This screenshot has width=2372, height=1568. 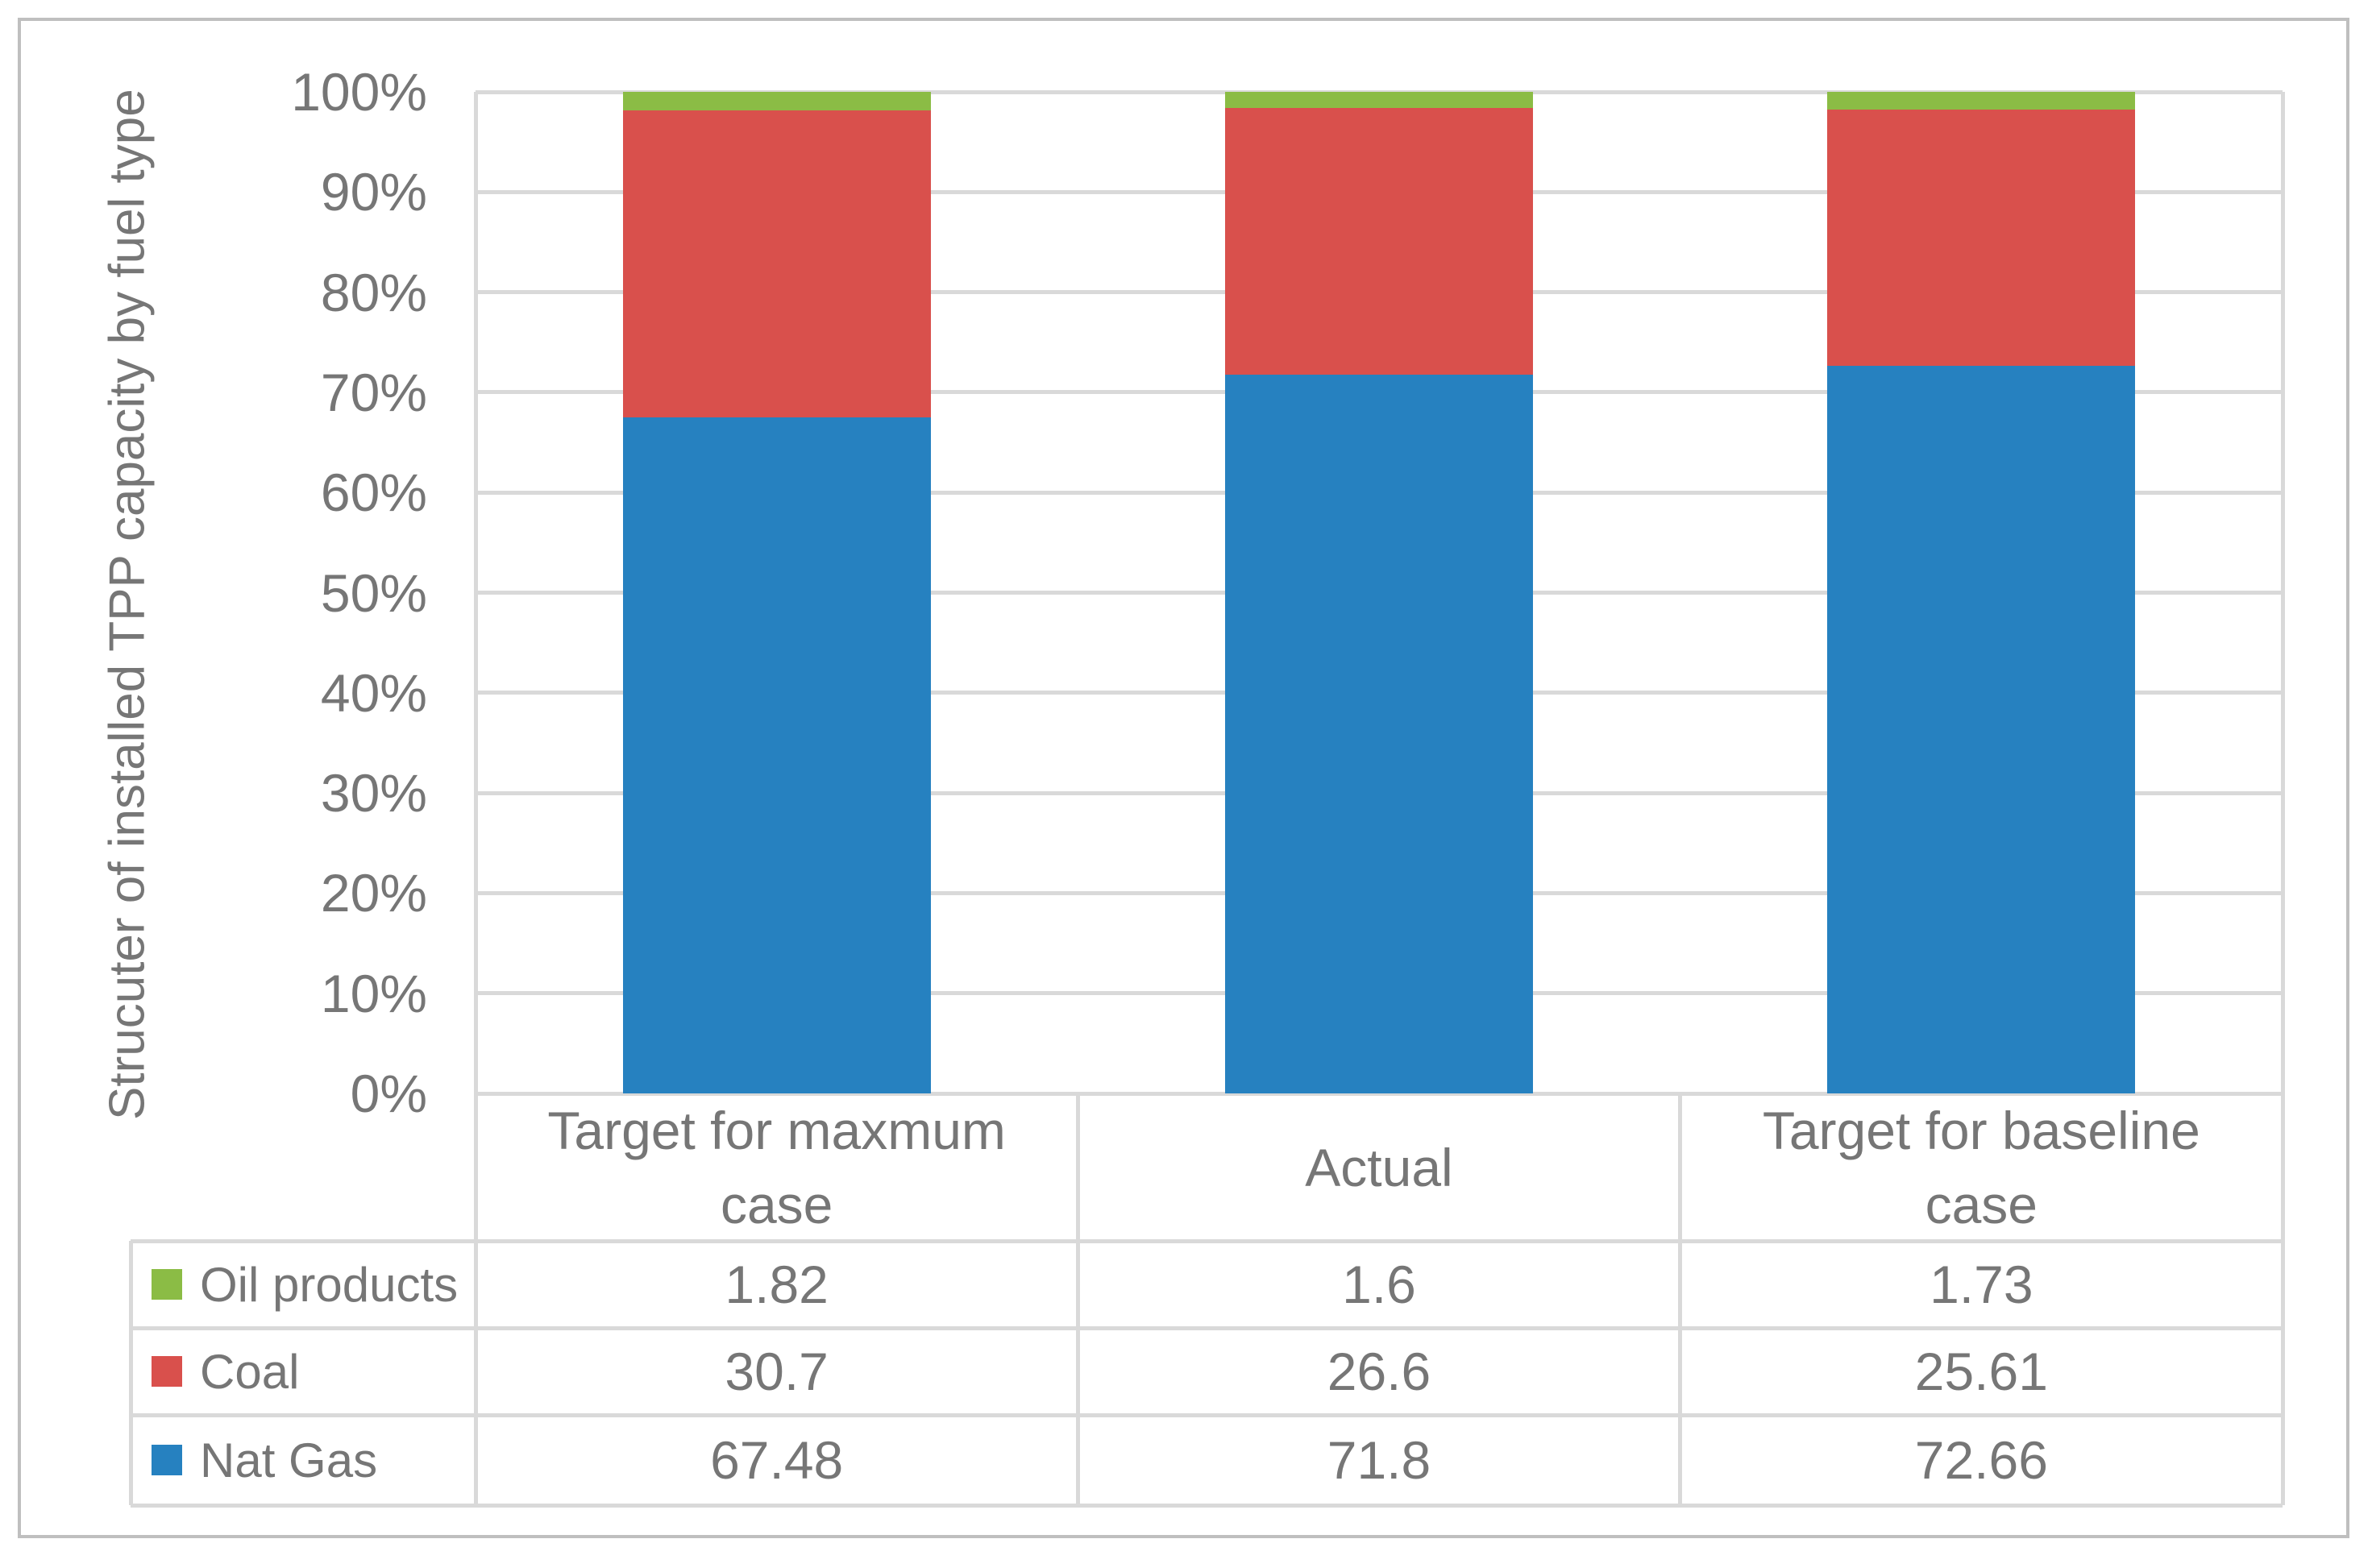 I want to click on table-header-cell: Actual, so click(x=1379, y=1167).